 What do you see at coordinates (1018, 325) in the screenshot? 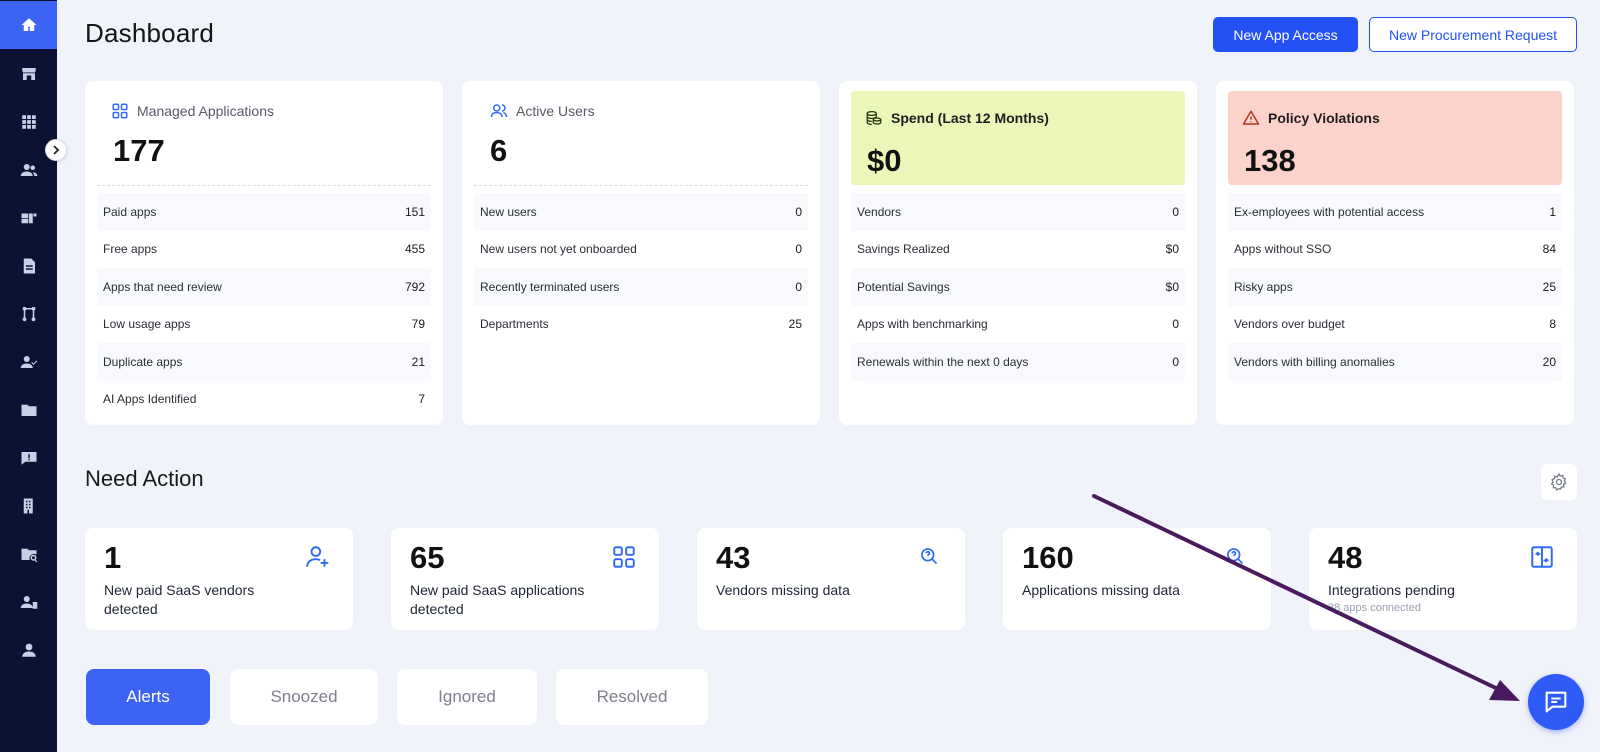
I see `stat-row: Apps with benchmarking 0` at bounding box center [1018, 325].